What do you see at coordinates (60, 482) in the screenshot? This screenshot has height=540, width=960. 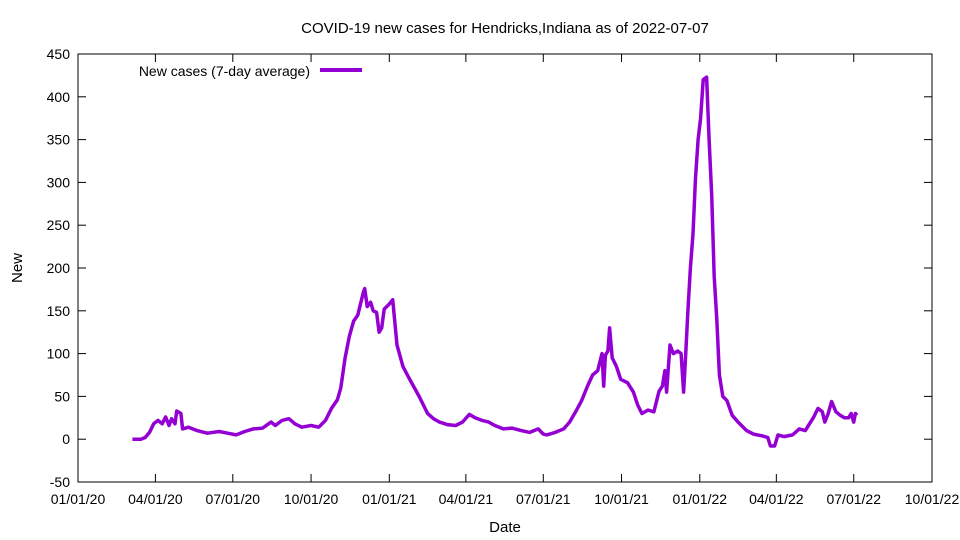 I see `y-tick-label: -50` at bounding box center [60, 482].